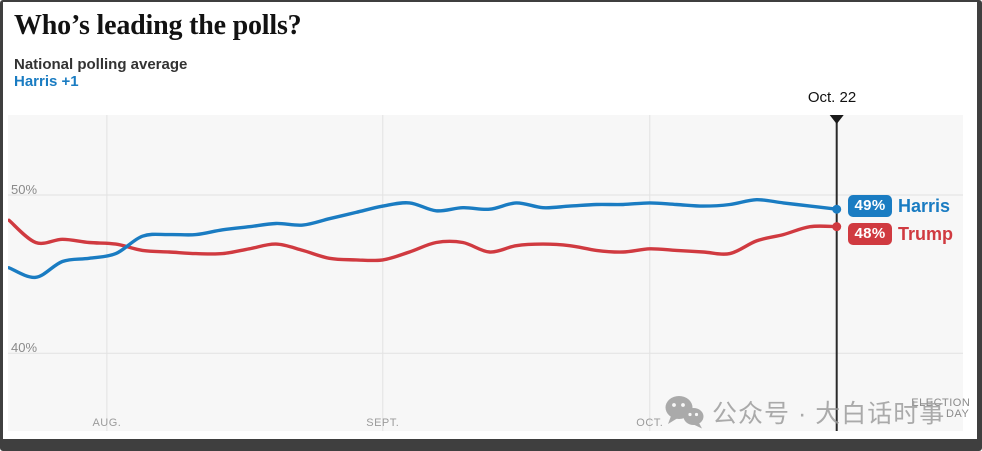  Describe the element at coordinates (24, 348) in the screenshot. I see `y-axis-tick-40: 40%` at that location.